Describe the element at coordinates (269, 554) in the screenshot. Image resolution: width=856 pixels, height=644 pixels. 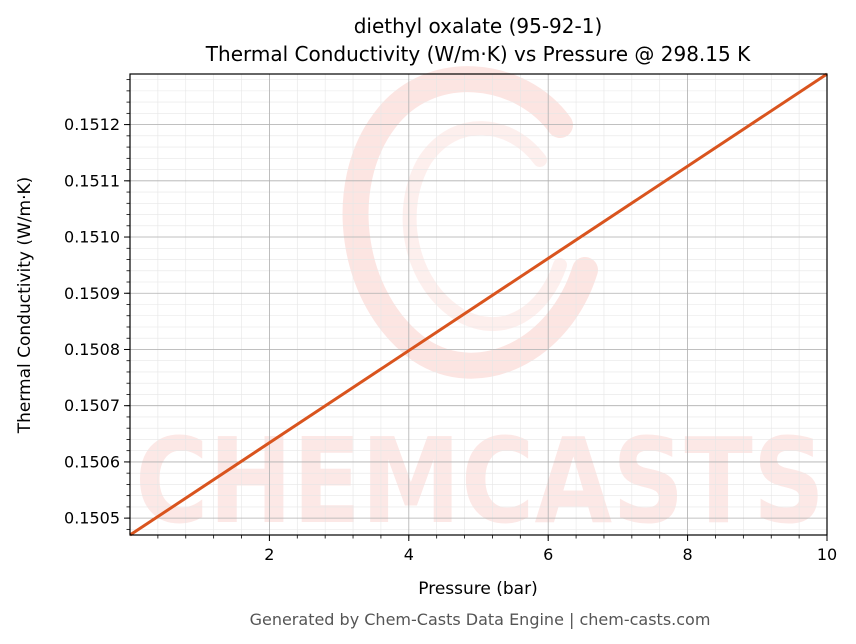
I see `x-tick-label: 2` at that location.